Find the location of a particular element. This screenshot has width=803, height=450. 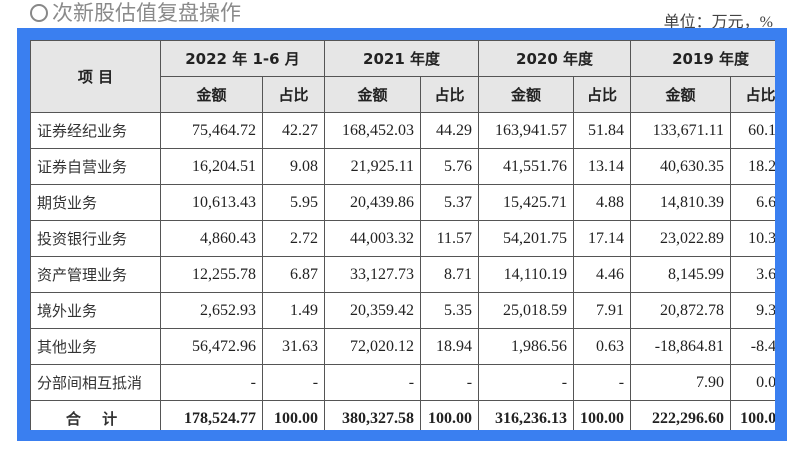

ratio-cell: 13.14 is located at coordinates (602, 166).